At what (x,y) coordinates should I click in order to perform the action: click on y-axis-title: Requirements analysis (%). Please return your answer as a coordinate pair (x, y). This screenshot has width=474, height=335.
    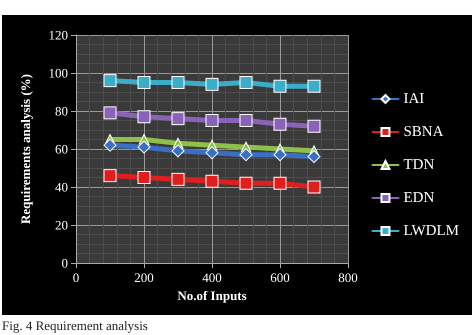
    Looking at the image, I should click on (25, 149).